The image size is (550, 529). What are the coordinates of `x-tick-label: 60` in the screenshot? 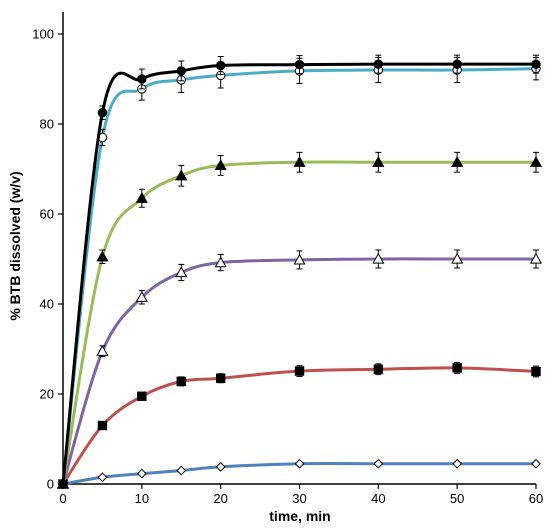 It's located at (536, 498).